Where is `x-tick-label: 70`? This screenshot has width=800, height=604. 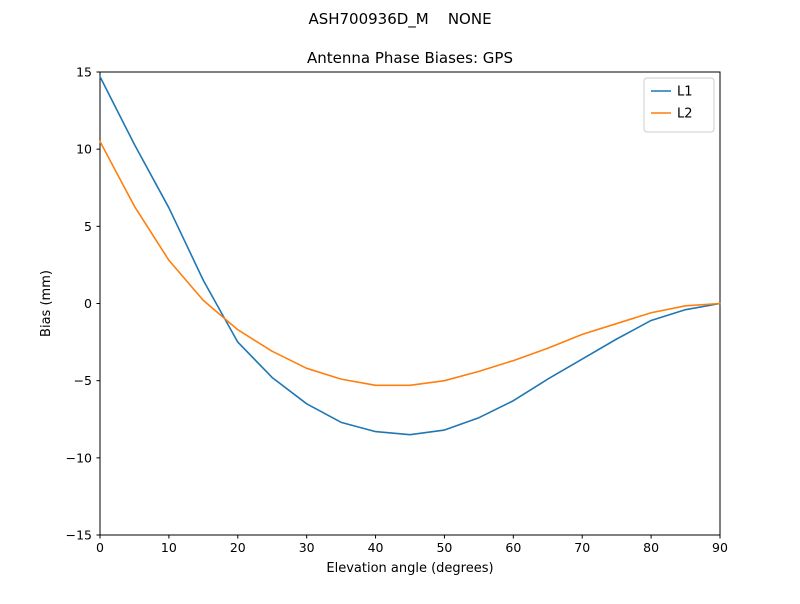 x-tick-label: 70 is located at coordinates (582, 547).